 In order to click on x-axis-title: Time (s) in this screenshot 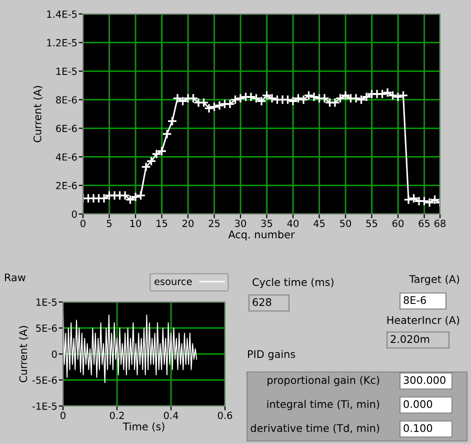, I will do `click(143, 427)`.